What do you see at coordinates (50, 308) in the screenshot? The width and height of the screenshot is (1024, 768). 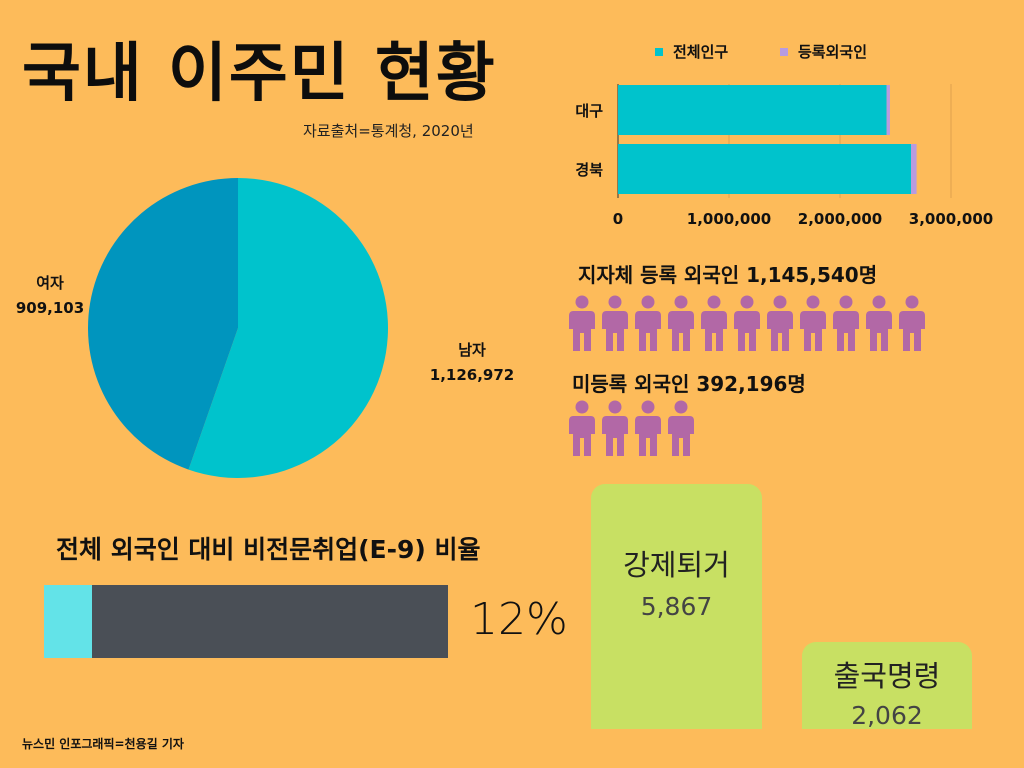 I see `pie-label-female-value: 909,103` at bounding box center [50, 308].